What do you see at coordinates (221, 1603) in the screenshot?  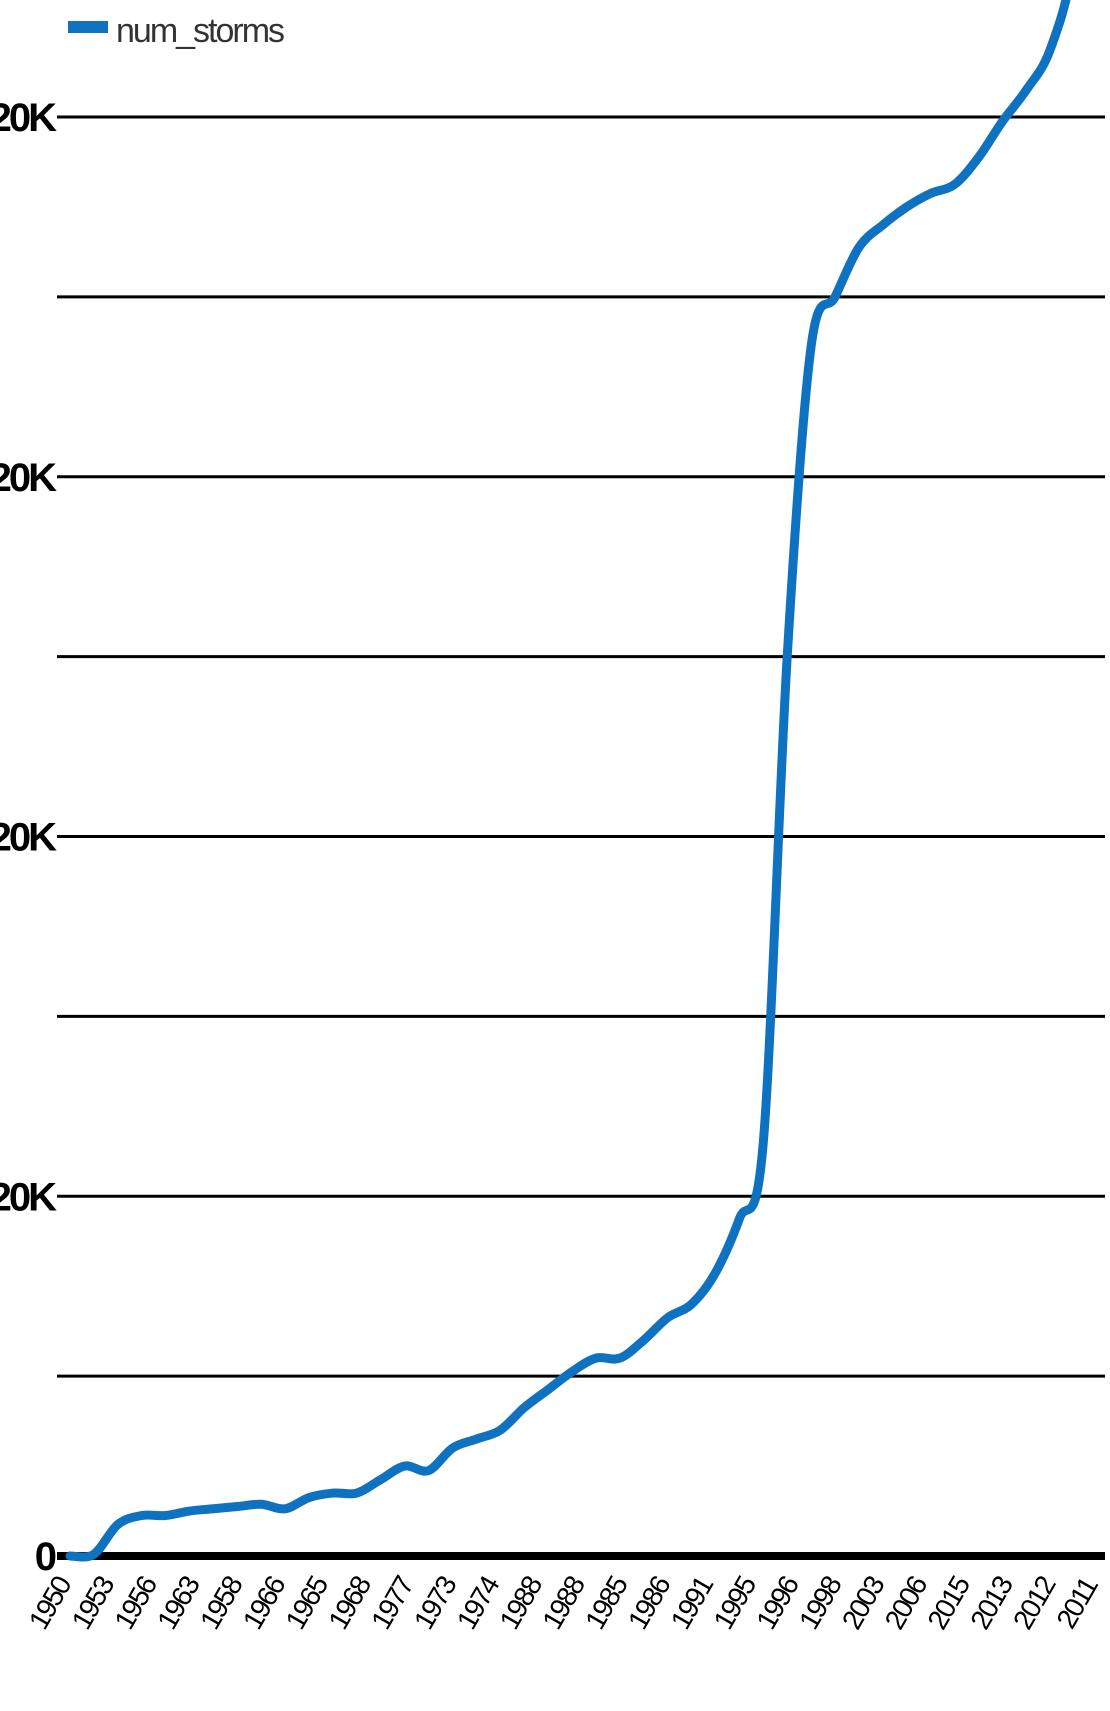 I see `x-tick-label: 1958` at bounding box center [221, 1603].